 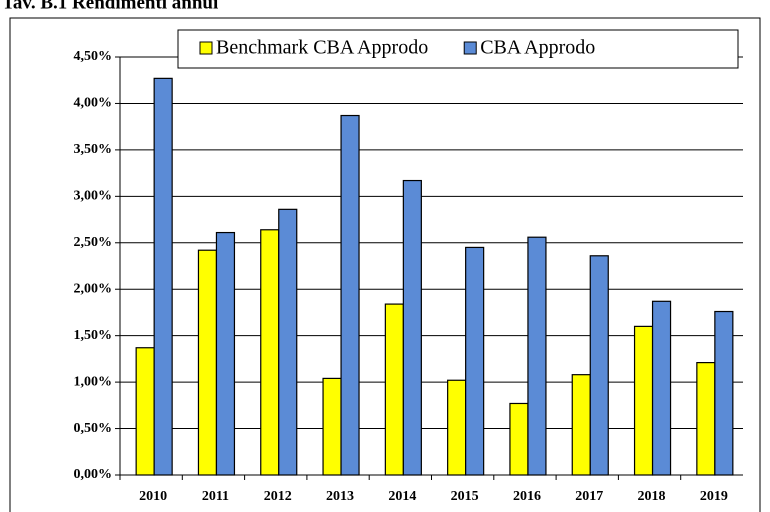 What do you see at coordinates (110, 6) in the screenshot?
I see `chart-title: Tav. B.1 Rendimenti annui` at bounding box center [110, 6].